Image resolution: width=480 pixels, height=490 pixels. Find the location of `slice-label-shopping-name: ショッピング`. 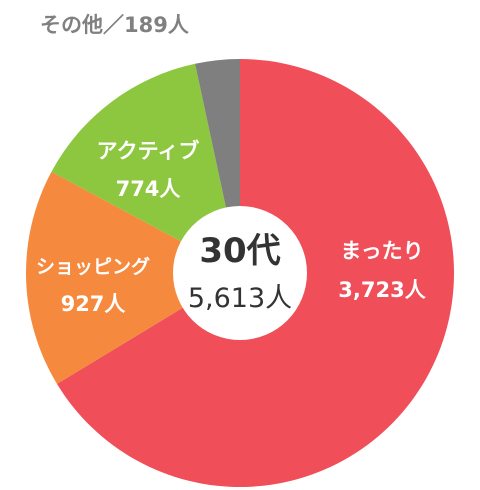

slice-label-shopping-name: ショッピング is located at coordinates (93, 266).